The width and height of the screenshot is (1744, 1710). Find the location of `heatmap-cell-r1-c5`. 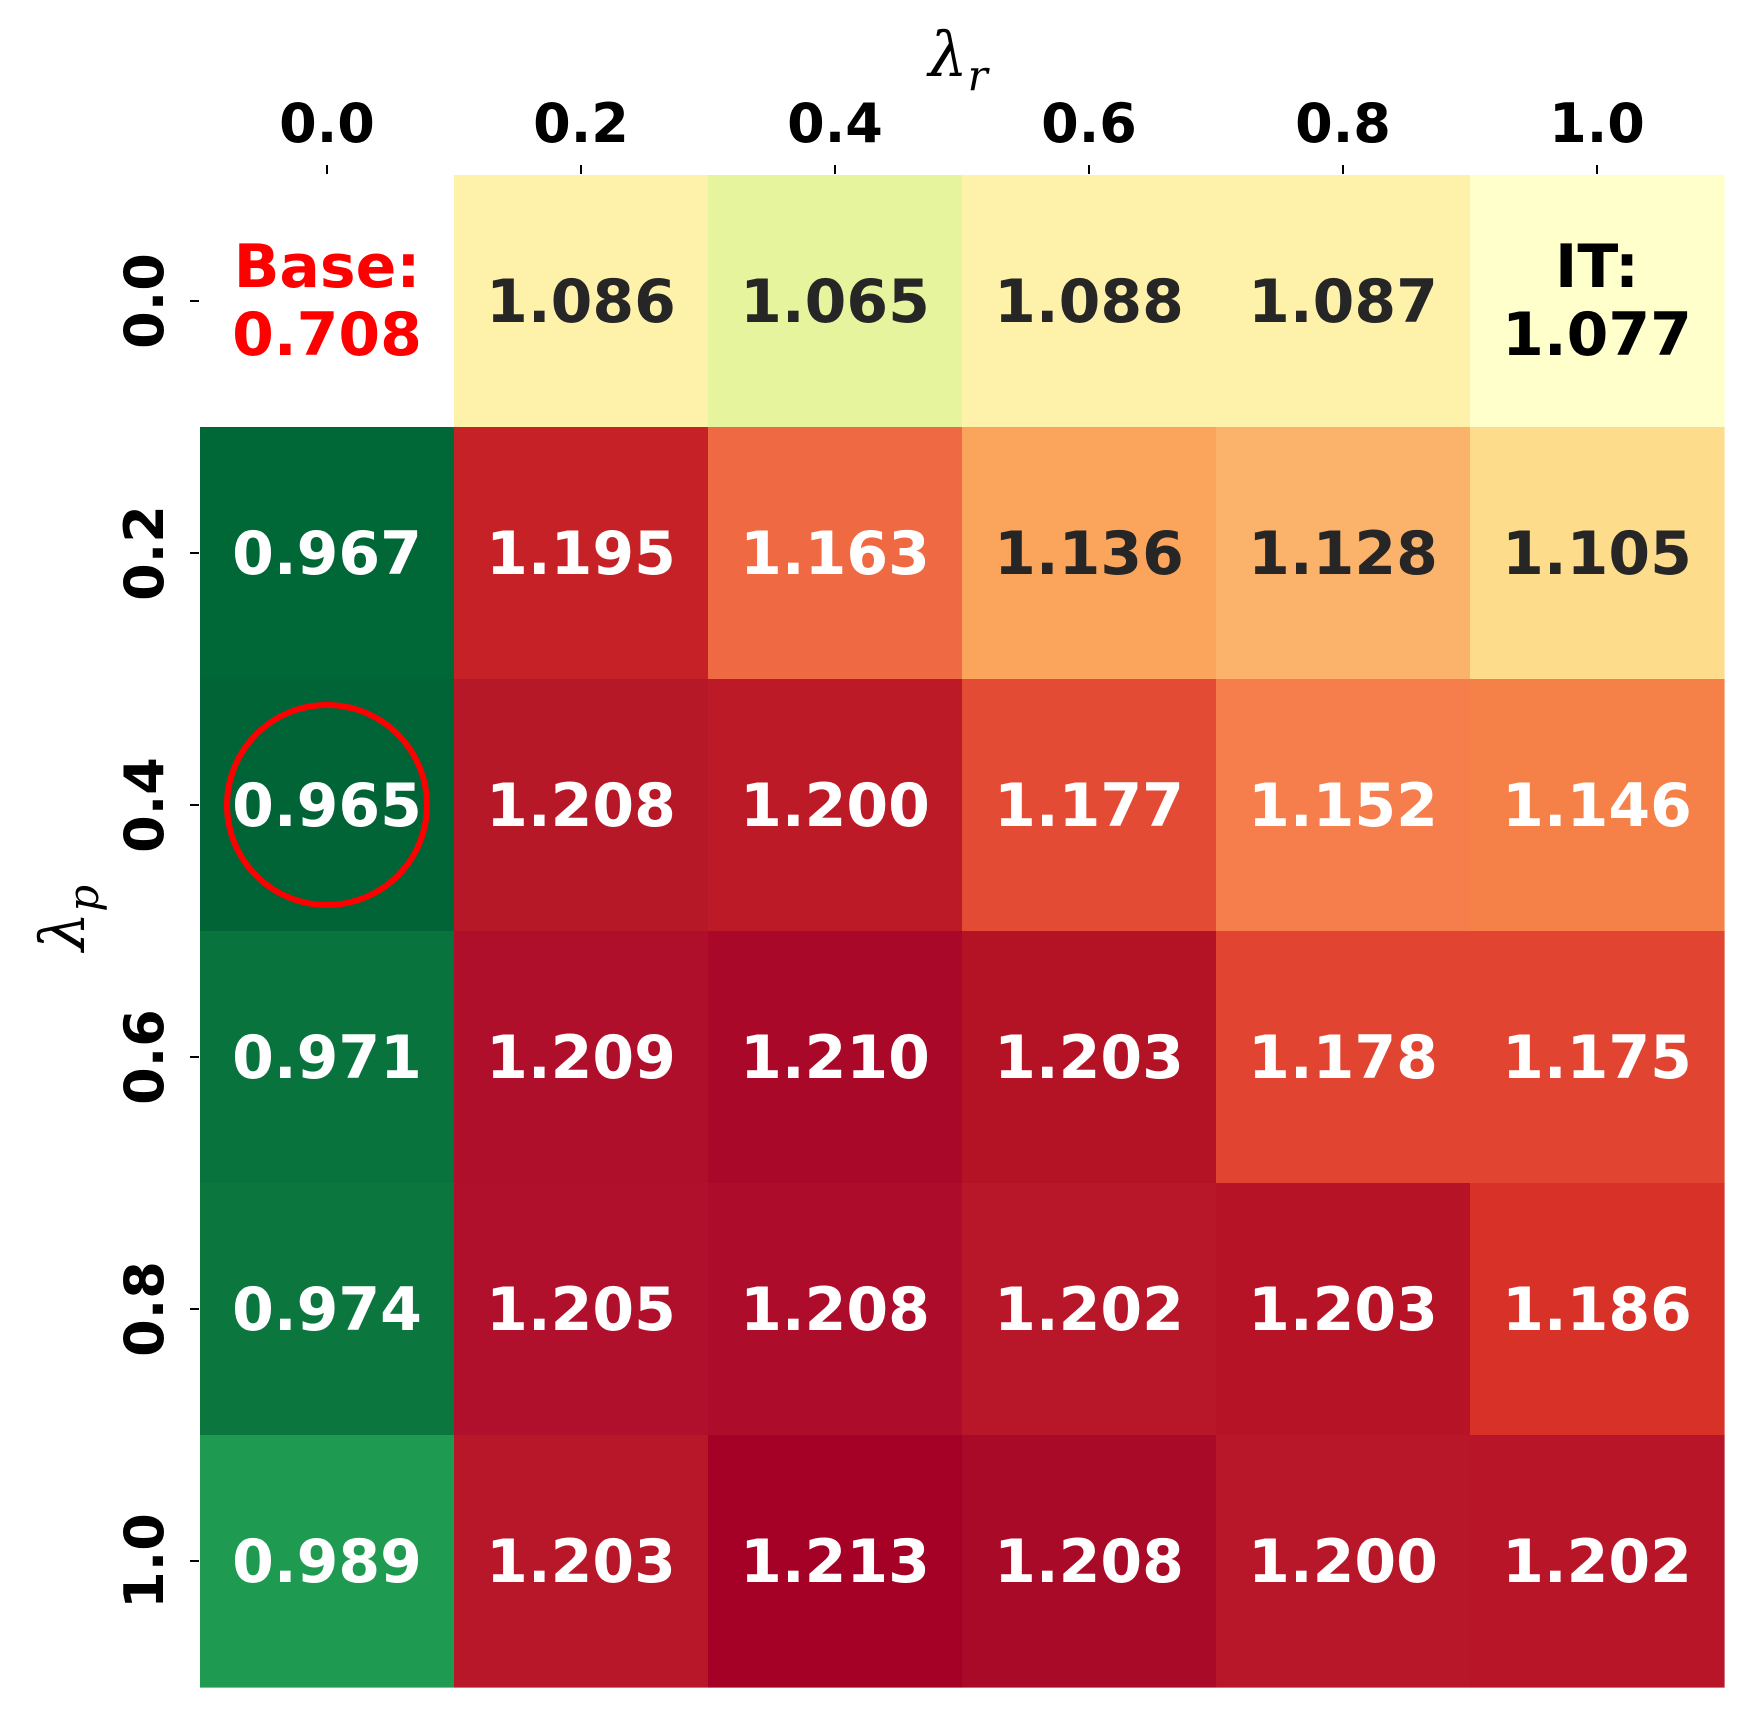

heatmap-cell-r1-c5 is located at coordinates (1597, 553).